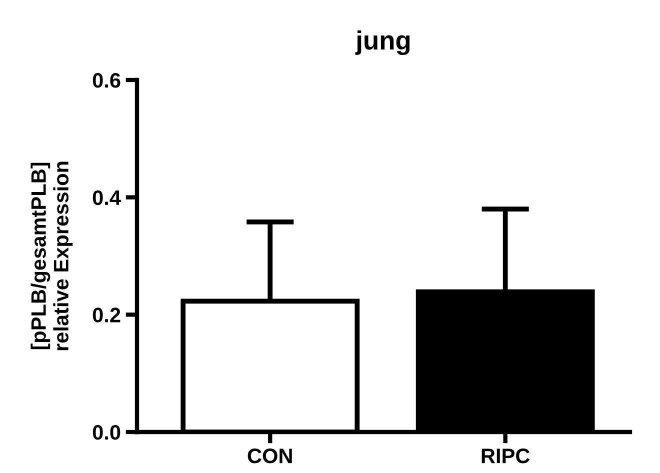 Image resolution: width=660 pixels, height=473 pixels. What do you see at coordinates (106, 315) in the screenshot?
I see `y-tick-label: 0.2` at bounding box center [106, 315].